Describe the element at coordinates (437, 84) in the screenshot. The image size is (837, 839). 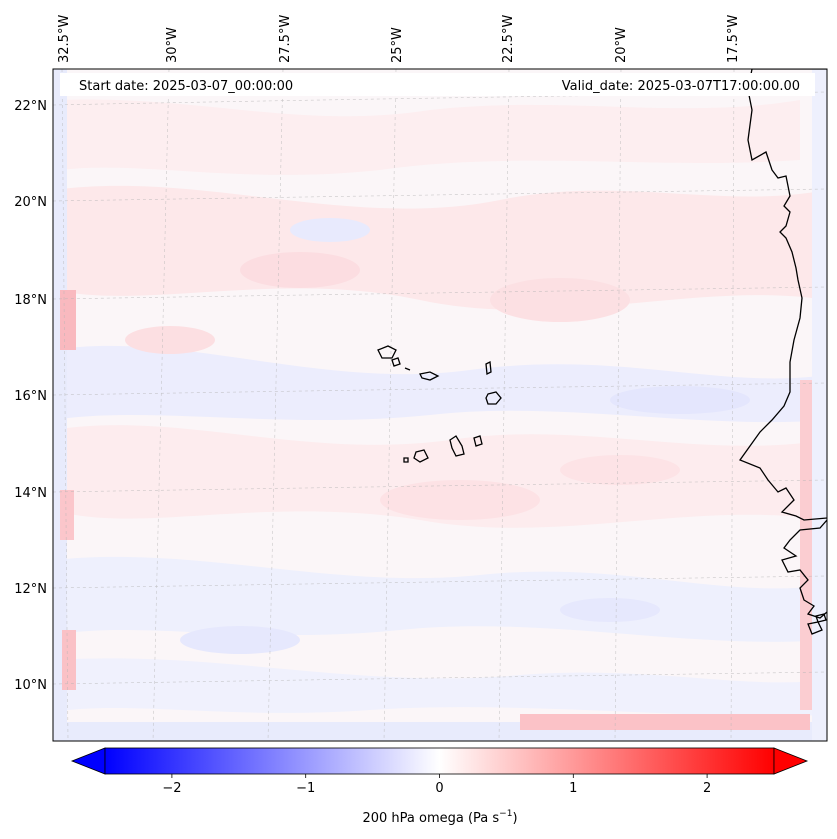
I see `info-strip` at that location.